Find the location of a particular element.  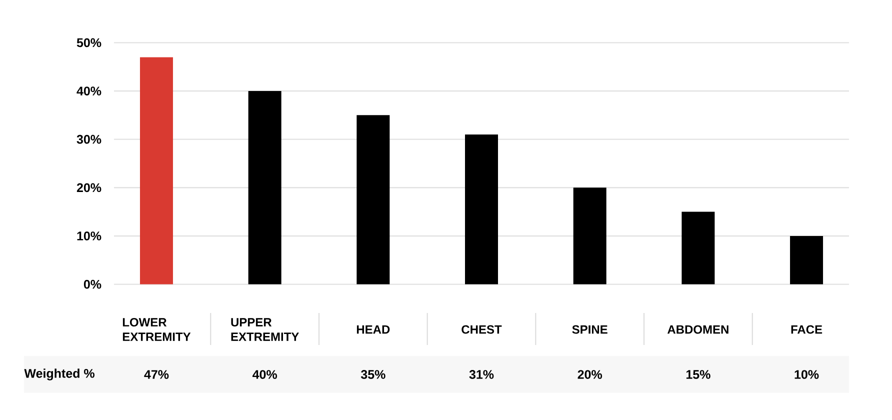

data-label: 47% is located at coordinates (156, 374).